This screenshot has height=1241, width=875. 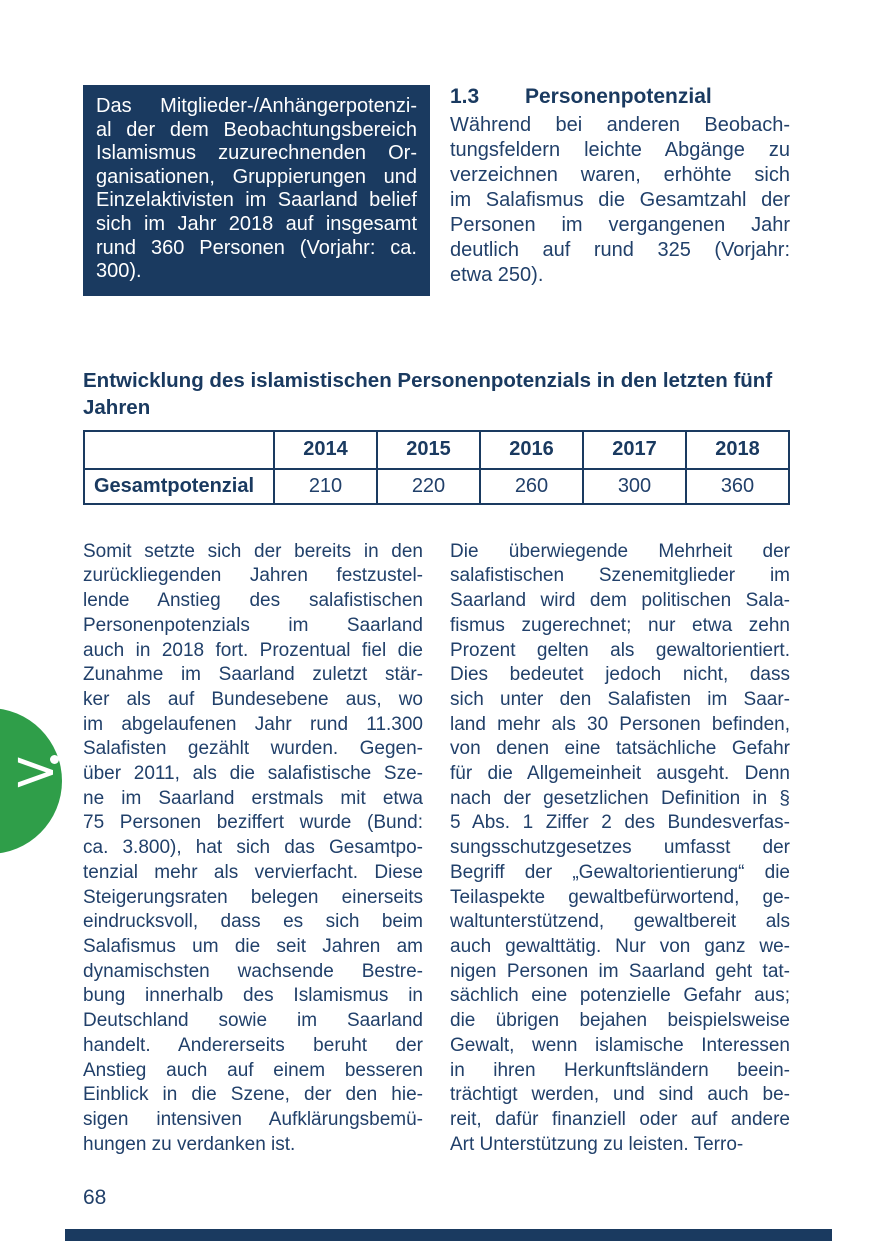 What do you see at coordinates (179, 486) in the screenshot?
I see `row-label: Gesamtpotenzial` at bounding box center [179, 486].